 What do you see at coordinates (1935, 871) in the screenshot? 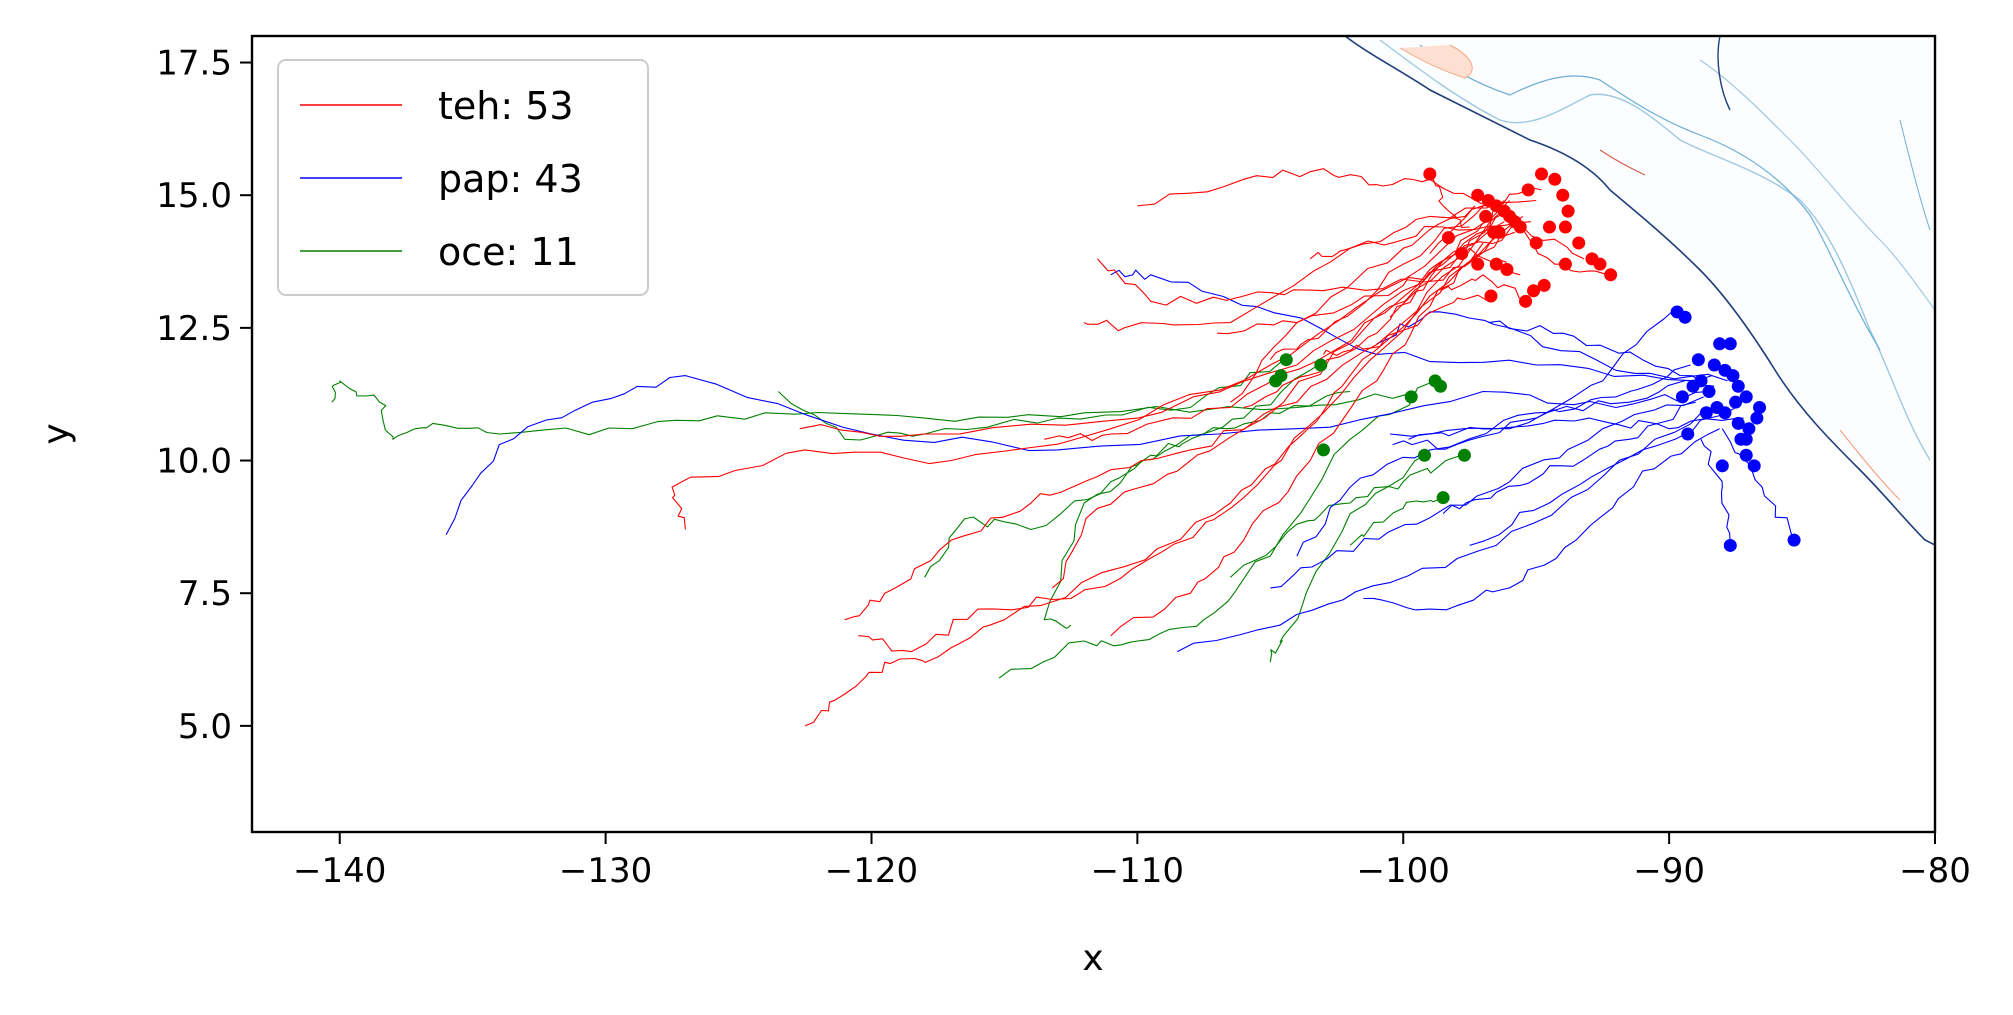
I see `x-tick-label: −80` at bounding box center [1935, 871].